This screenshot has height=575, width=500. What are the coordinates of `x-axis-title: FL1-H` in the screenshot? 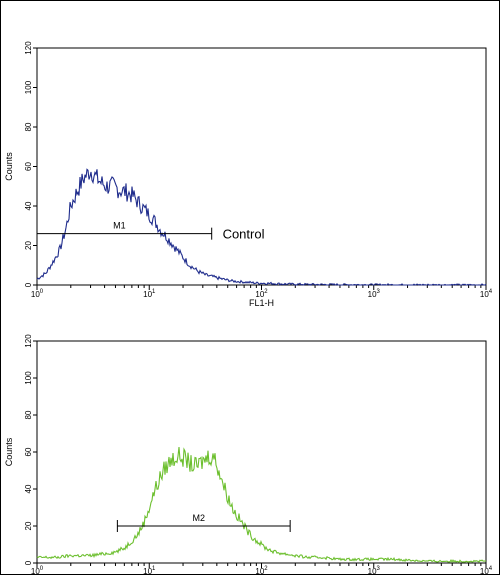 It's located at (261, 303).